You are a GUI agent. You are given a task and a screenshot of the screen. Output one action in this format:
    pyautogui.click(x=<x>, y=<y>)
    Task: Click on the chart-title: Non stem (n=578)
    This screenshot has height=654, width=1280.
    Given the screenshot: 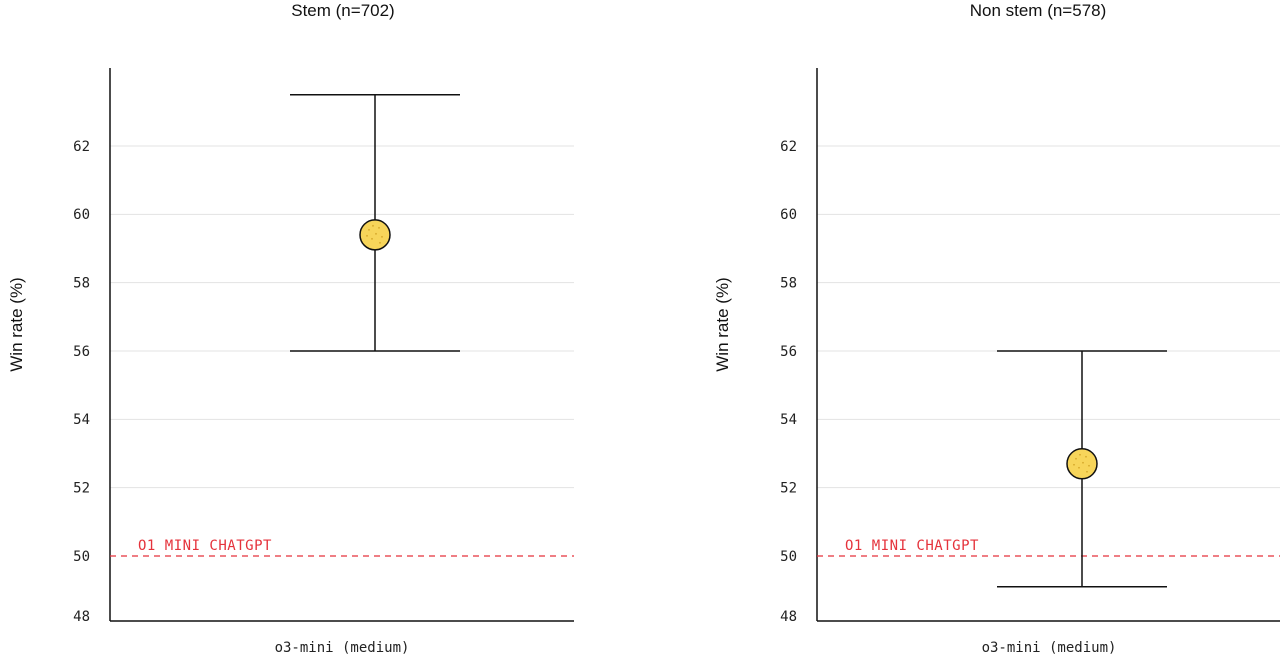 What is the action you would take?
    pyautogui.click(x=1038, y=10)
    